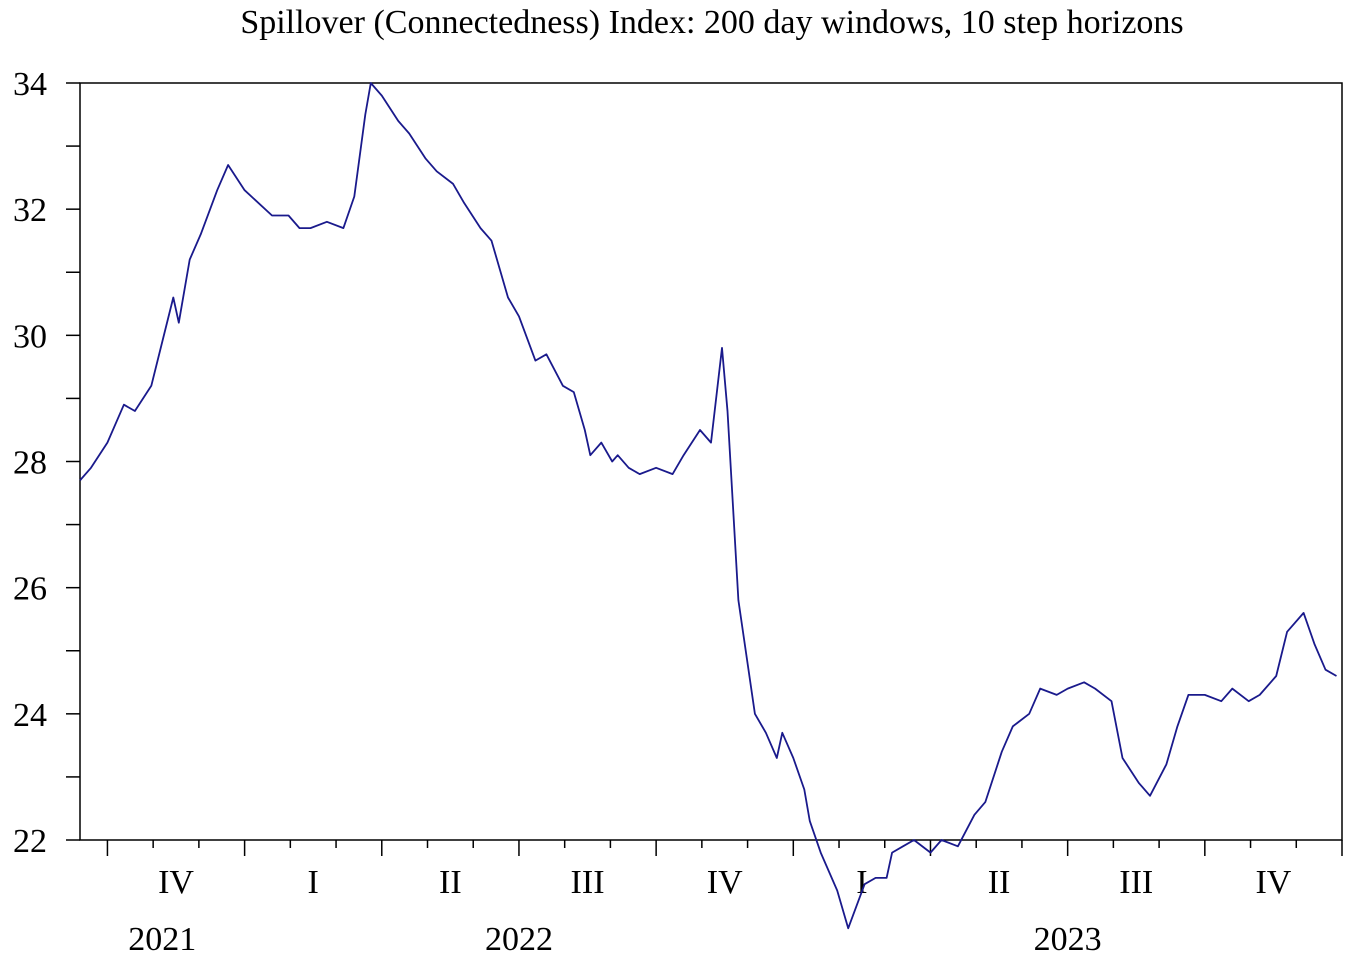 Image resolution: width=1350 pixels, height=976 pixels. I want to click on x-year-label: 2021, so click(162, 939).